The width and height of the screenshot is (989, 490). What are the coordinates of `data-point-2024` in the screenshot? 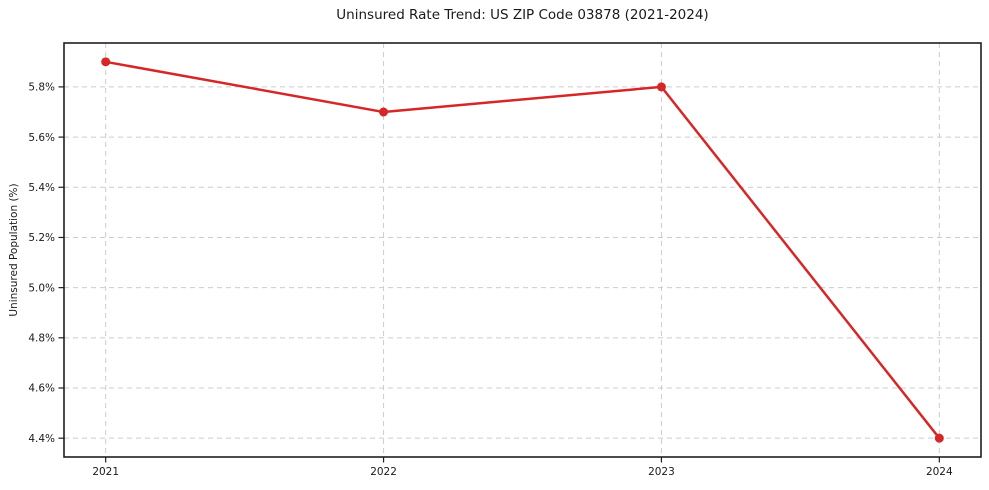 It's located at (939, 438).